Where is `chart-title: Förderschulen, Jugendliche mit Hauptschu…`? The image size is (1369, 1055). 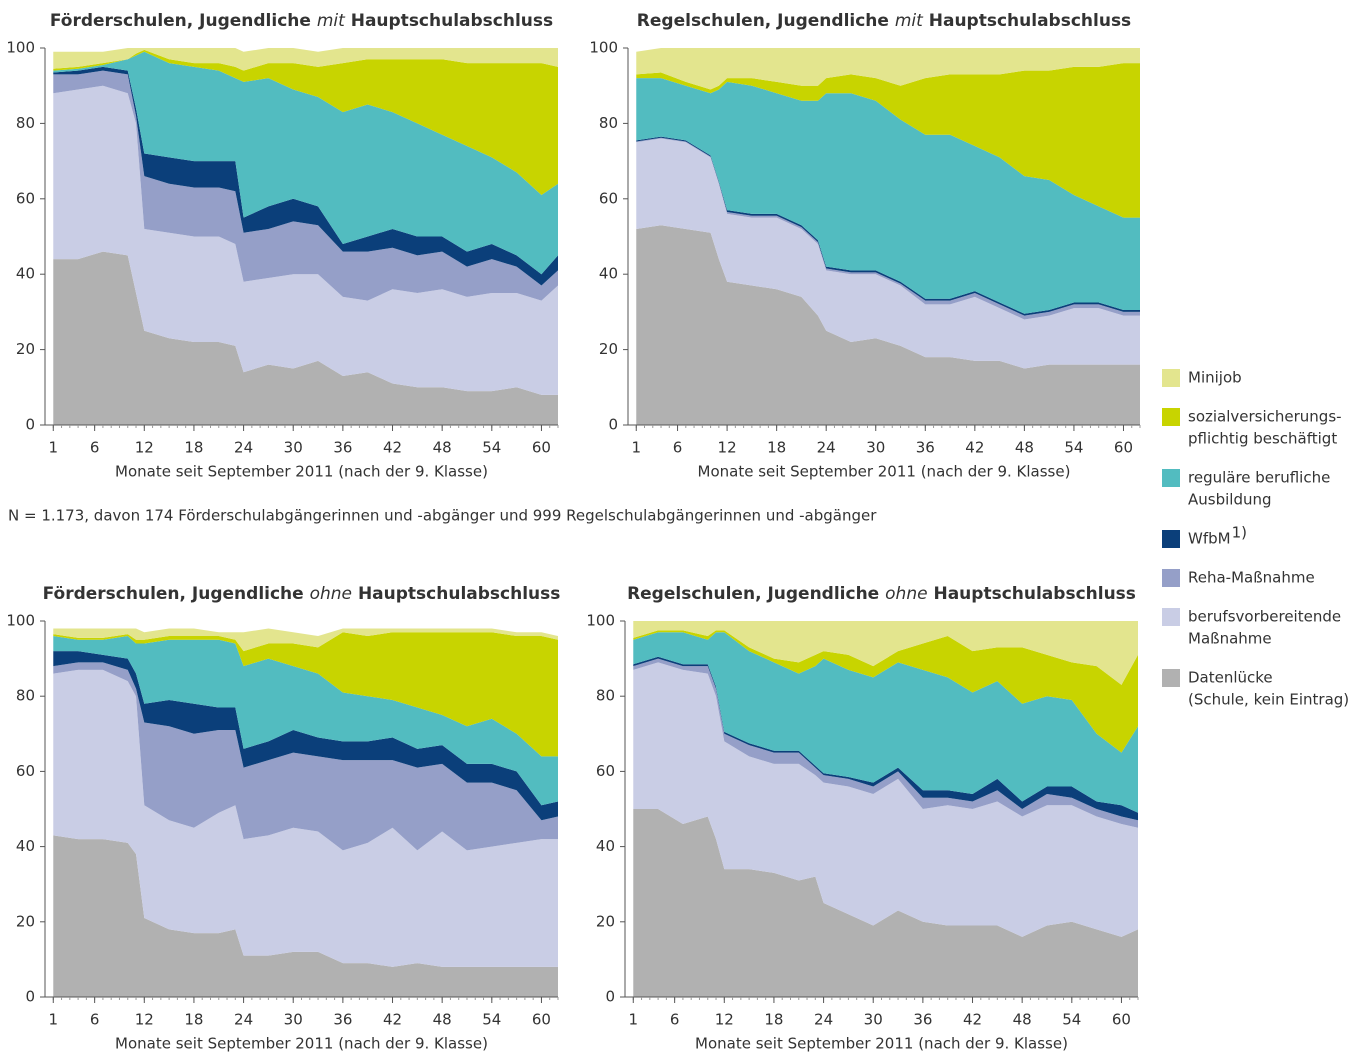 chart-title: Förderschulen, Jugendliche mit Hauptschu… is located at coordinates (301, 21).